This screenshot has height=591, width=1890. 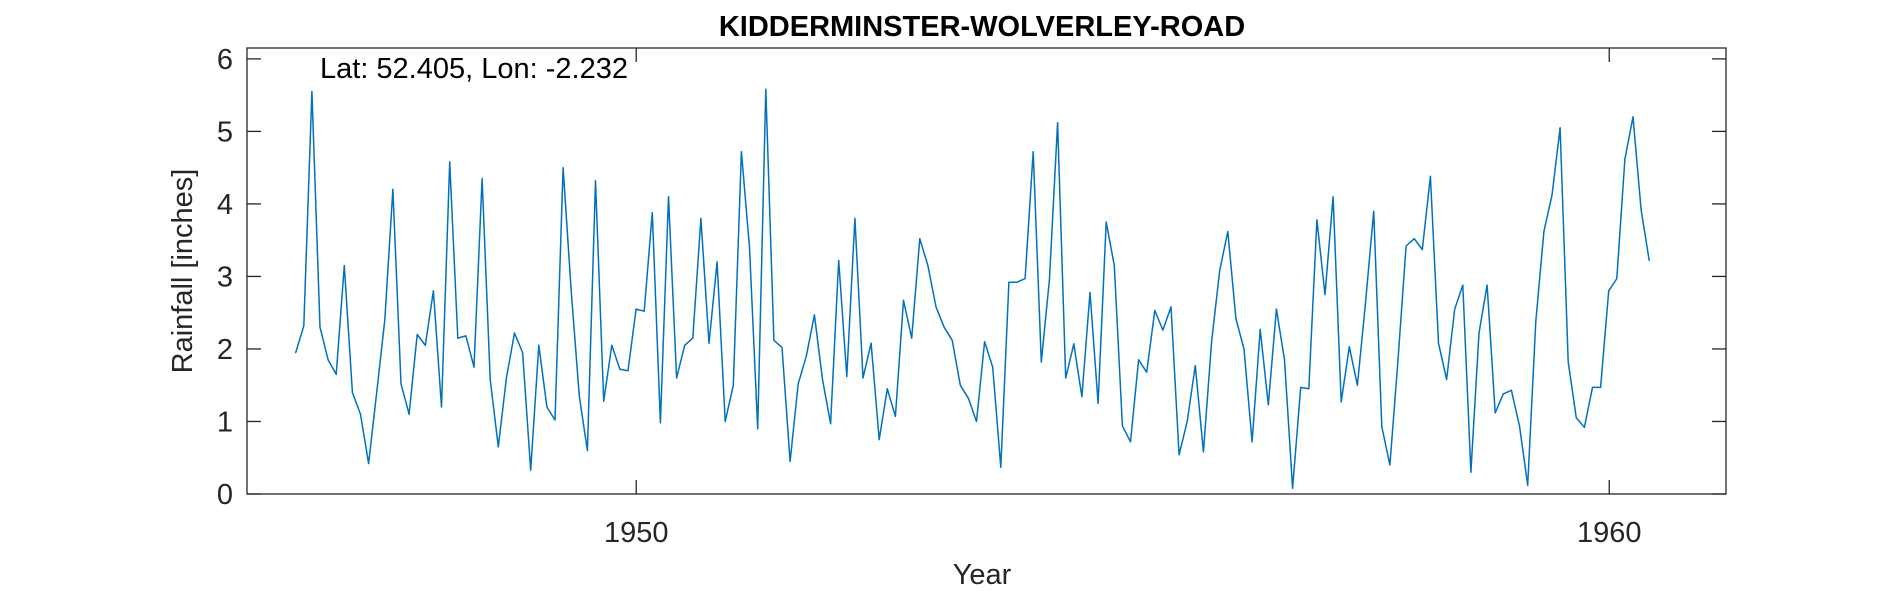 What do you see at coordinates (225, 350) in the screenshot?
I see `y-tick-label: 2` at bounding box center [225, 350].